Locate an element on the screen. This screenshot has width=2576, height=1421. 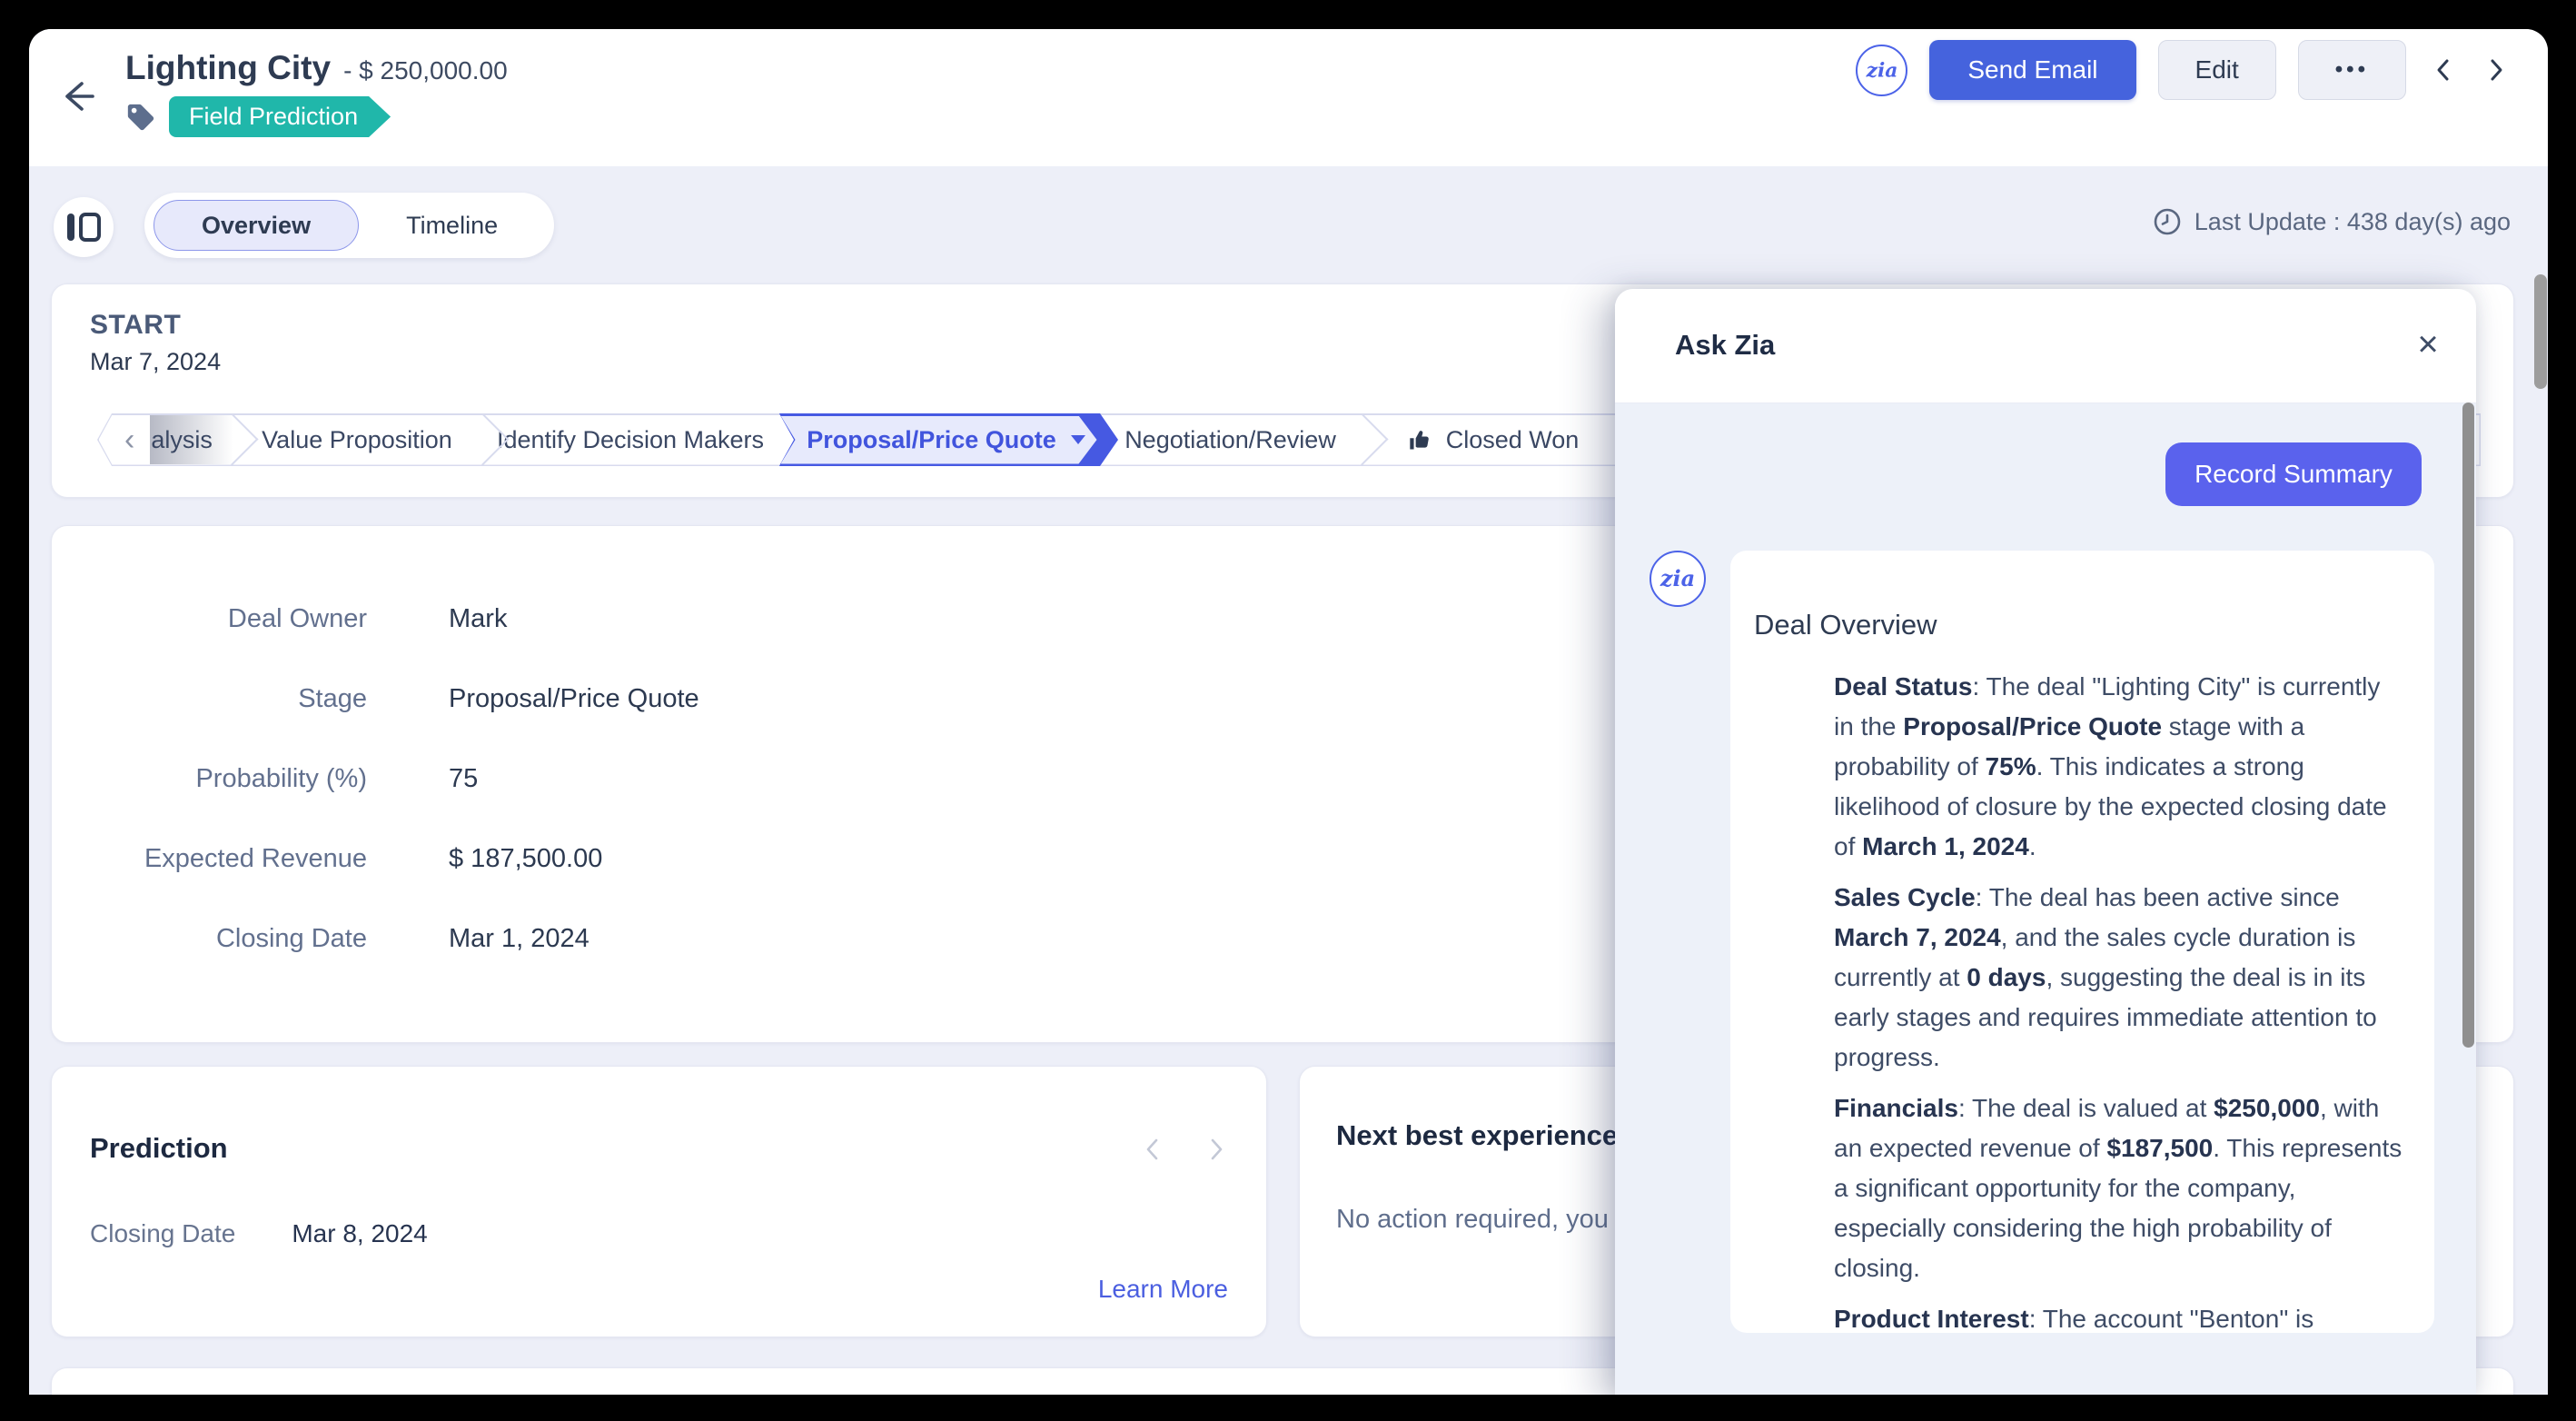
field-label: Closing Date is located at coordinates (291, 938).